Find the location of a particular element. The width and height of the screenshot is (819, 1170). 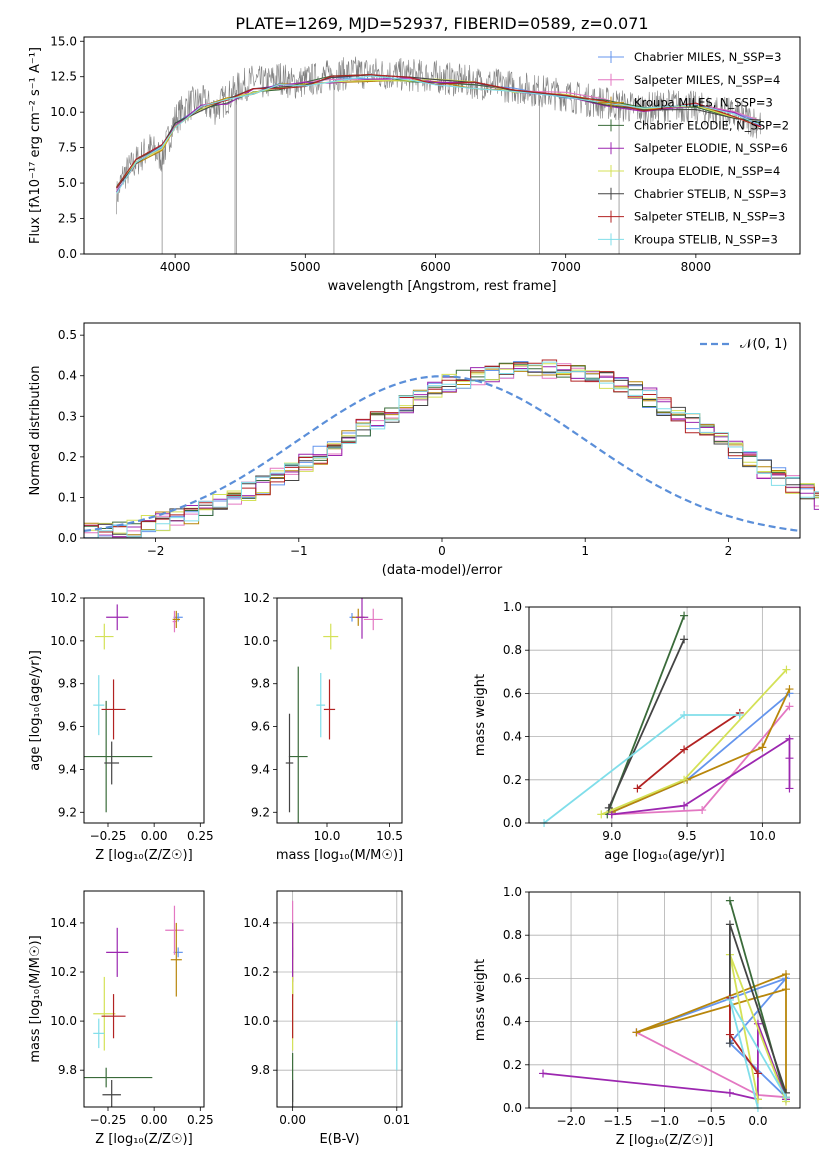

legend-label-1: Salpeter MILES, N_SSP=4 is located at coordinates (707, 80).